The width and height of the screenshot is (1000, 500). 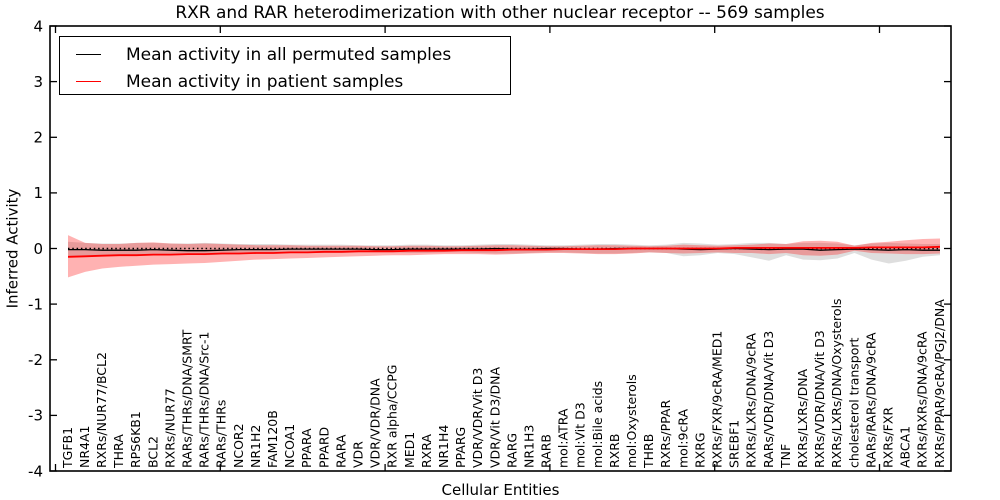 I want to click on x-tick-label: RARA, so click(x=340, y=451).